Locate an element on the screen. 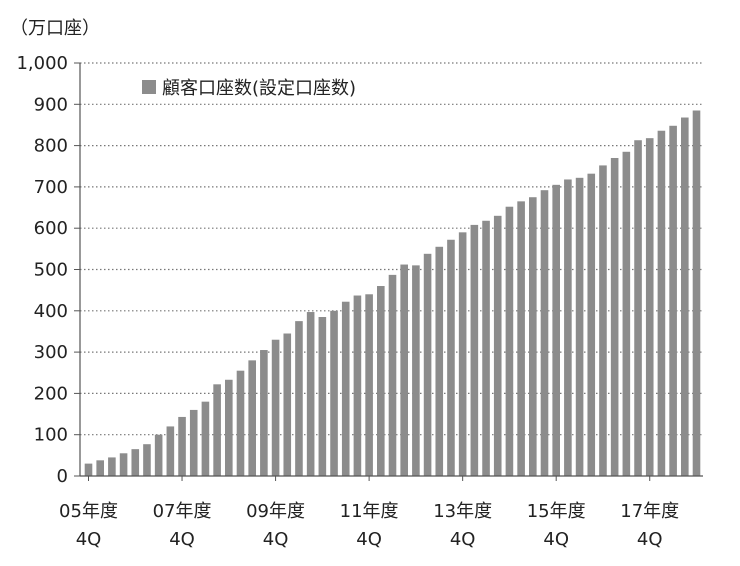  y-tick-label: 1,000 is located at coordinates (42, 63).